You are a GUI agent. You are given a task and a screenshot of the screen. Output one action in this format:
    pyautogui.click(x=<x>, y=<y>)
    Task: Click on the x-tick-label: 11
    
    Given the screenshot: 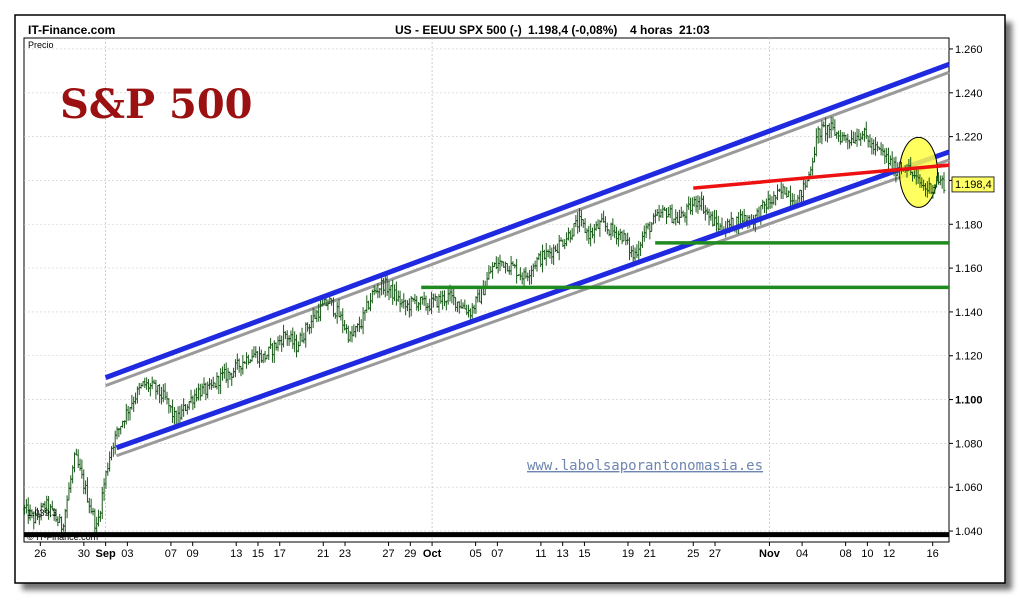 What is the action you would take?
    pyautogui.click(x=540, y=554)
    